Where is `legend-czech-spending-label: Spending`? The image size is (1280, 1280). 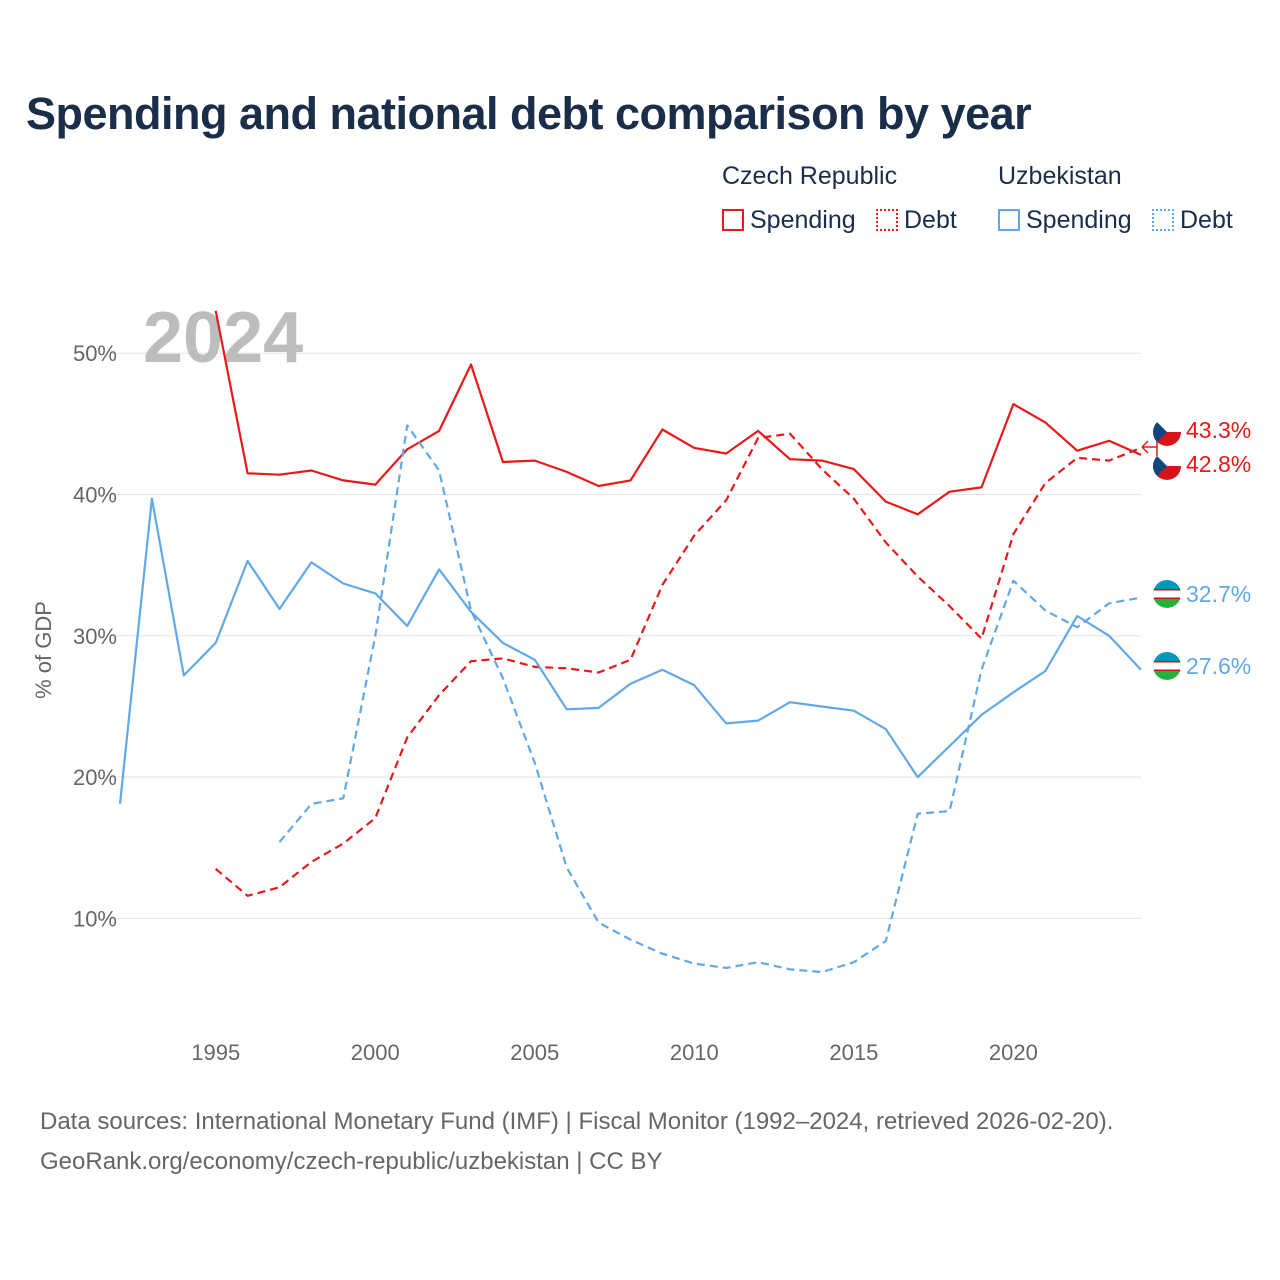
legend-czech-spending-label: Spending is located at coordinates (803, 219).